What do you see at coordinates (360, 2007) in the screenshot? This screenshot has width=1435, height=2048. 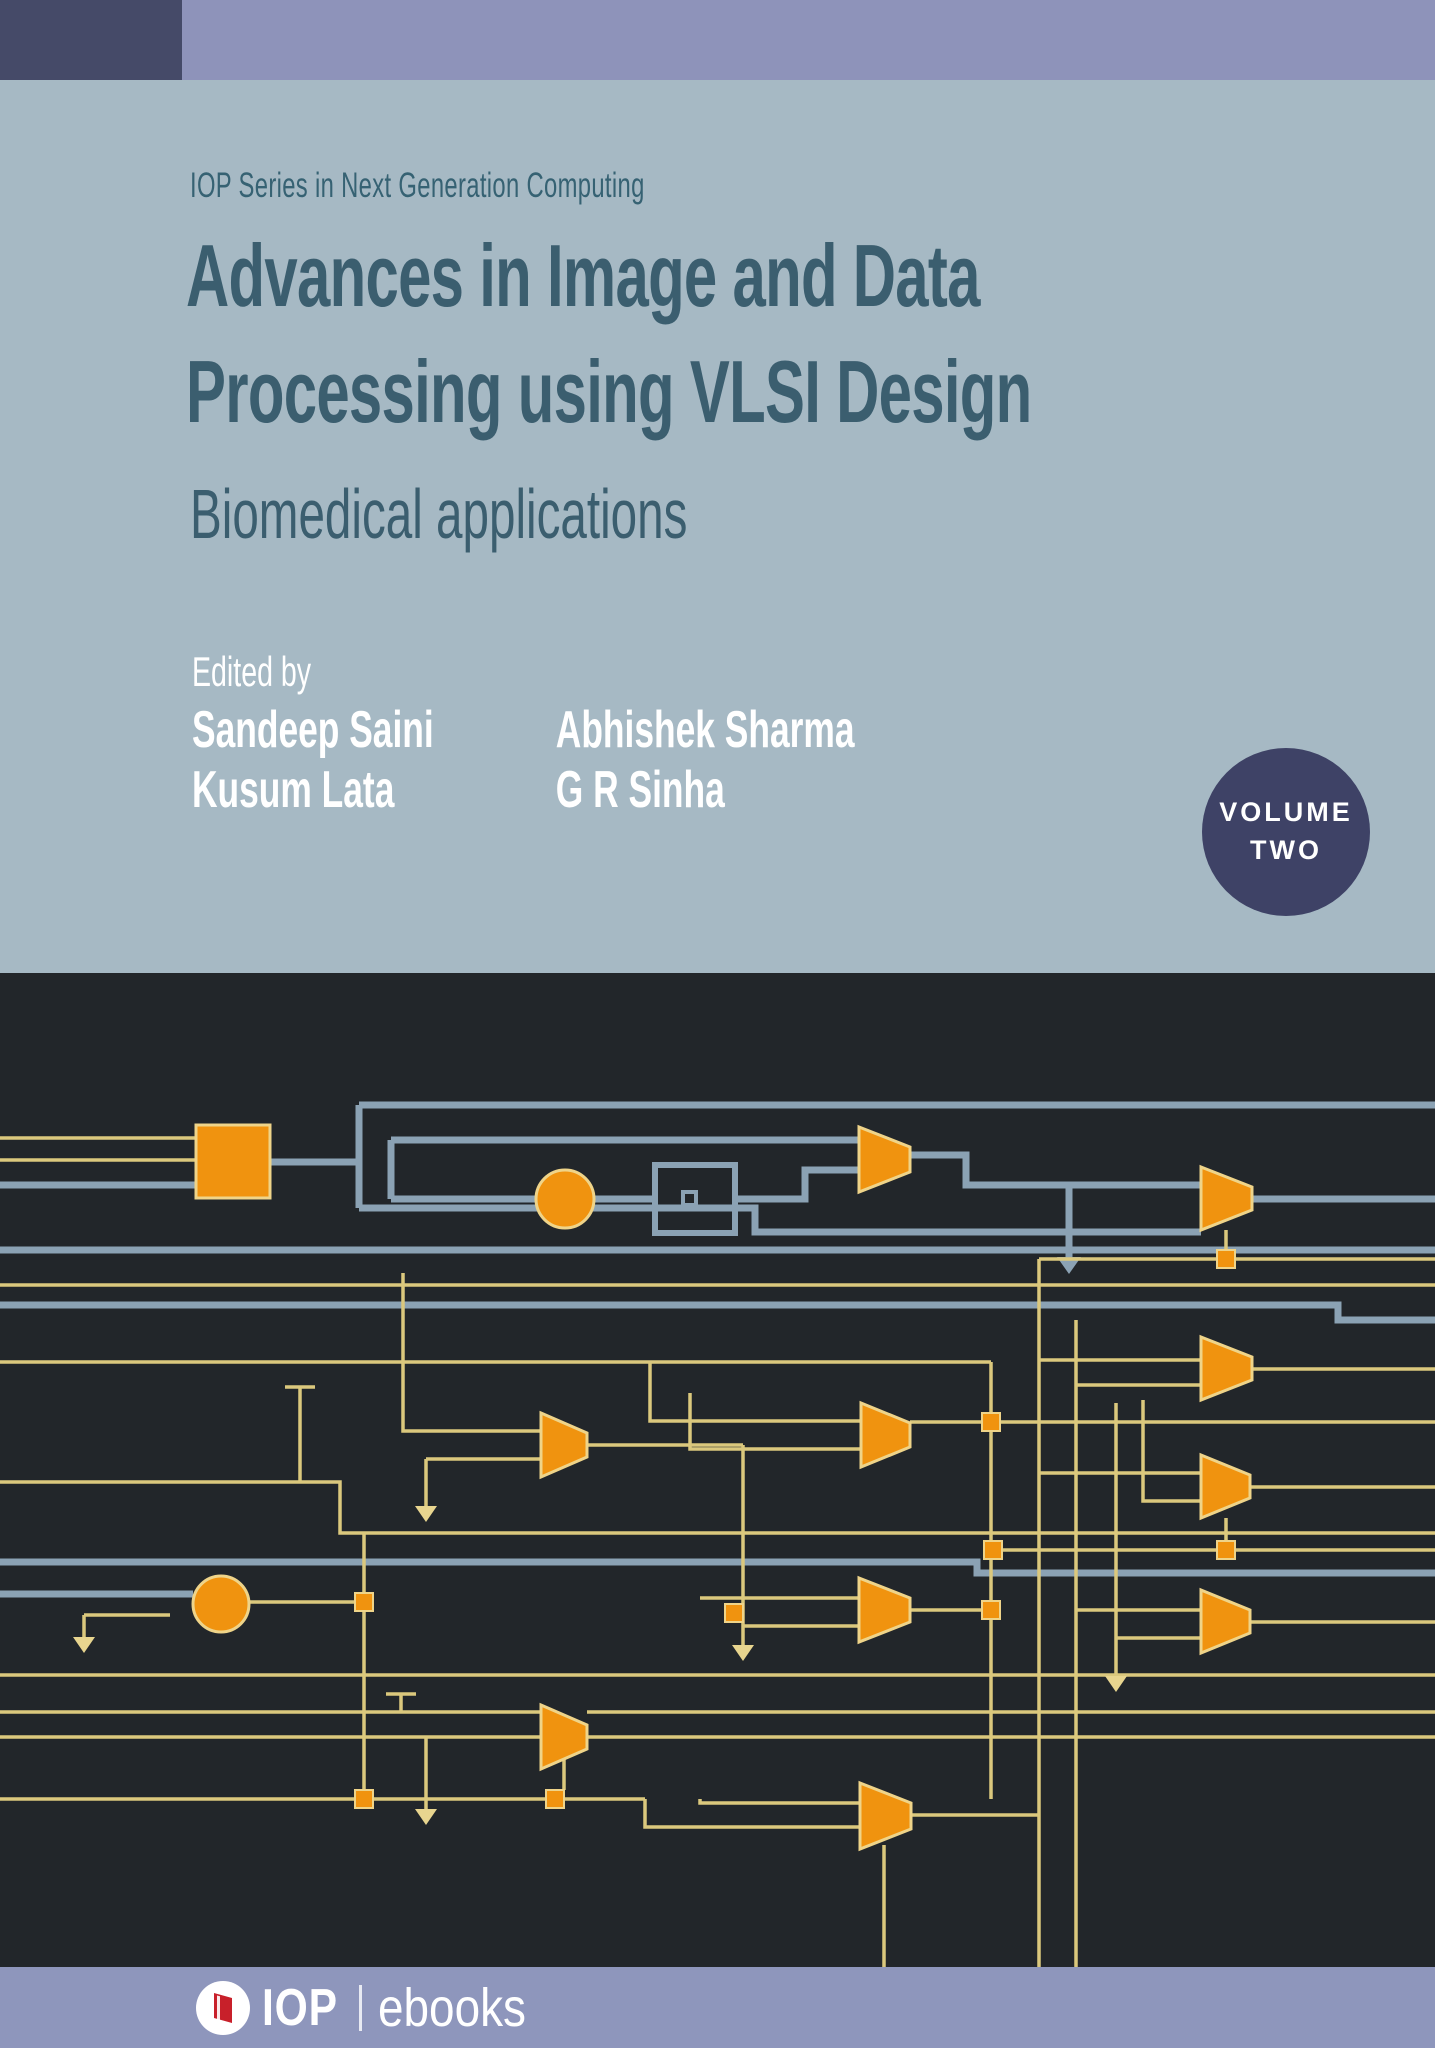 I see `logo-divider` at bounding box center [360, 2007].